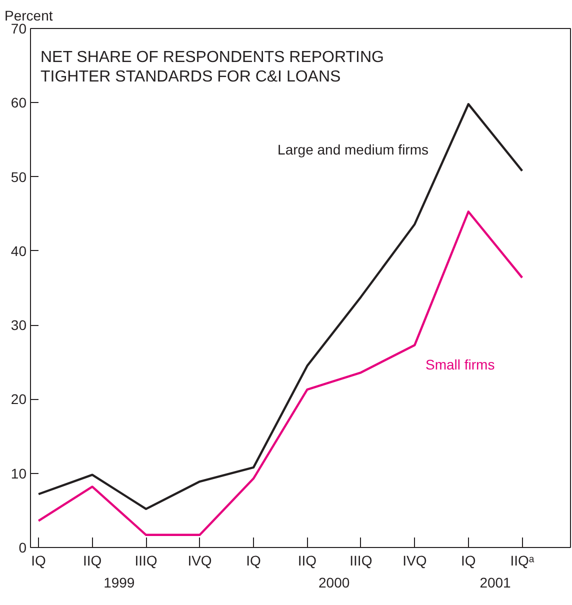  Describe the element at coordinates (18, 473) in the screenshot. I see `y-tick-label: 10` at that location.